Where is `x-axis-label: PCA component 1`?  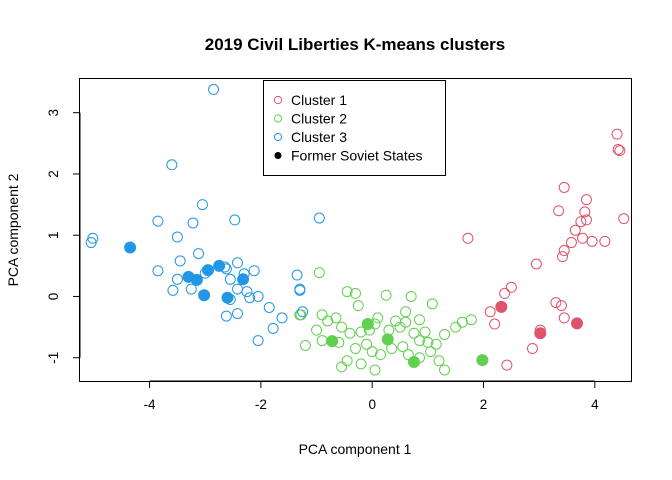 x-axis-label: PCA component 1 is located at coordinates (355, 449).